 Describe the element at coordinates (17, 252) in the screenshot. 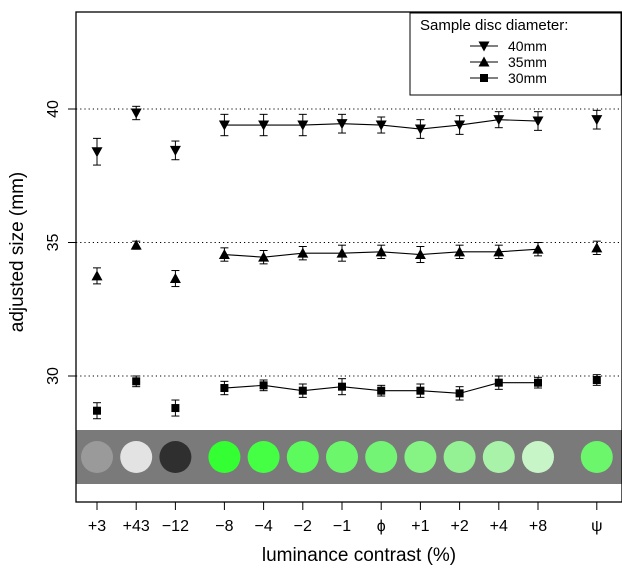

I see `y-axis-title: adjusted size (mm)` at that location.